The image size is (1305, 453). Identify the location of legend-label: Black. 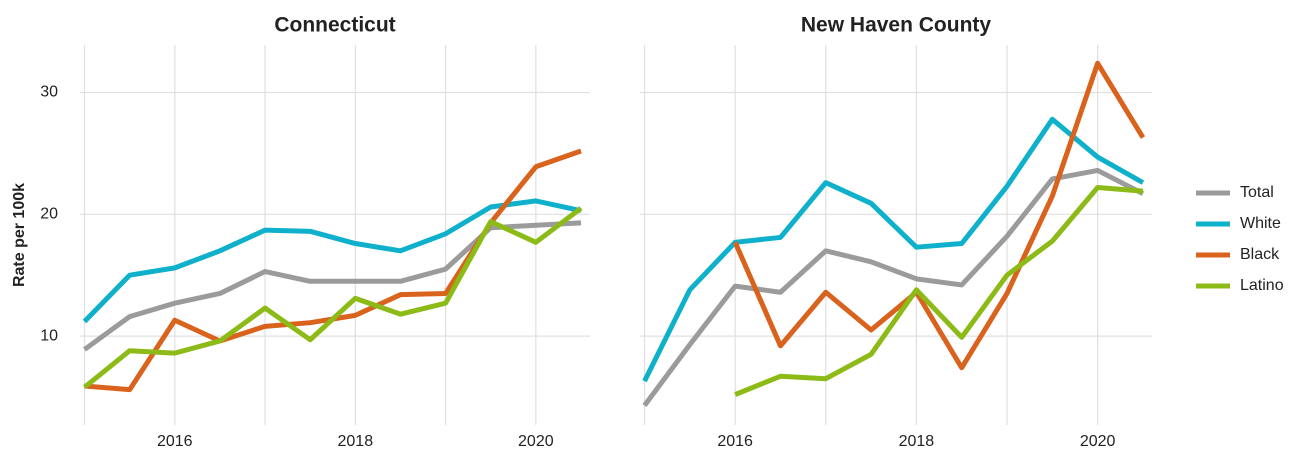
(1260, 254).